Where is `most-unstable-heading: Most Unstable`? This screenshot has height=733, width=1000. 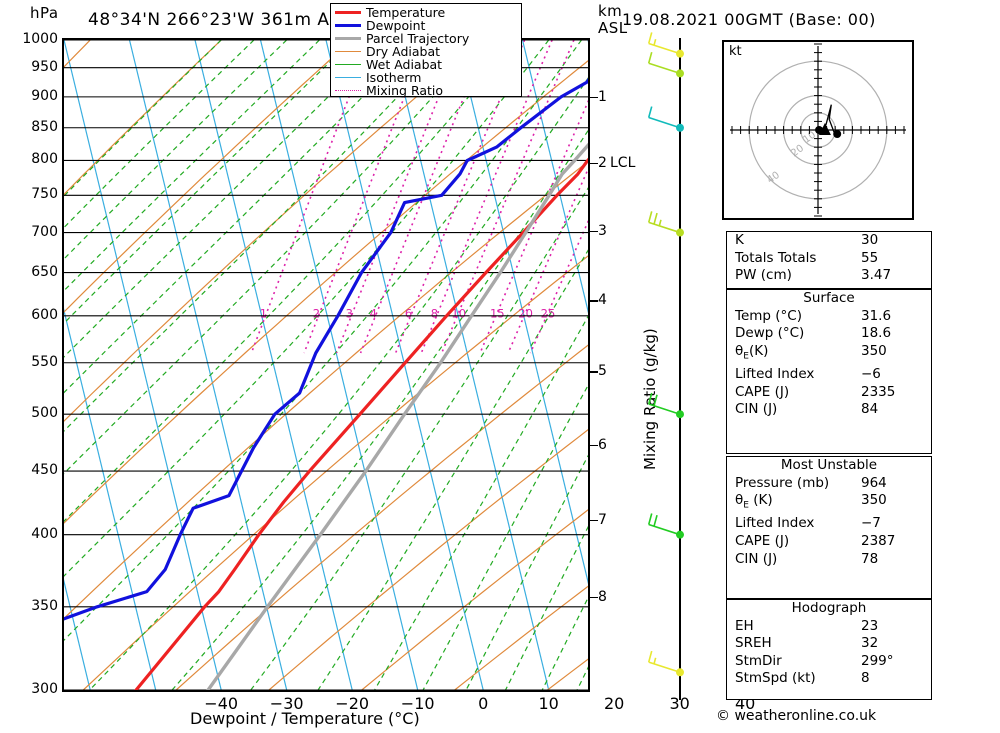
most-unstable-heading: Most Unstable is located at coordinates (829, 465).